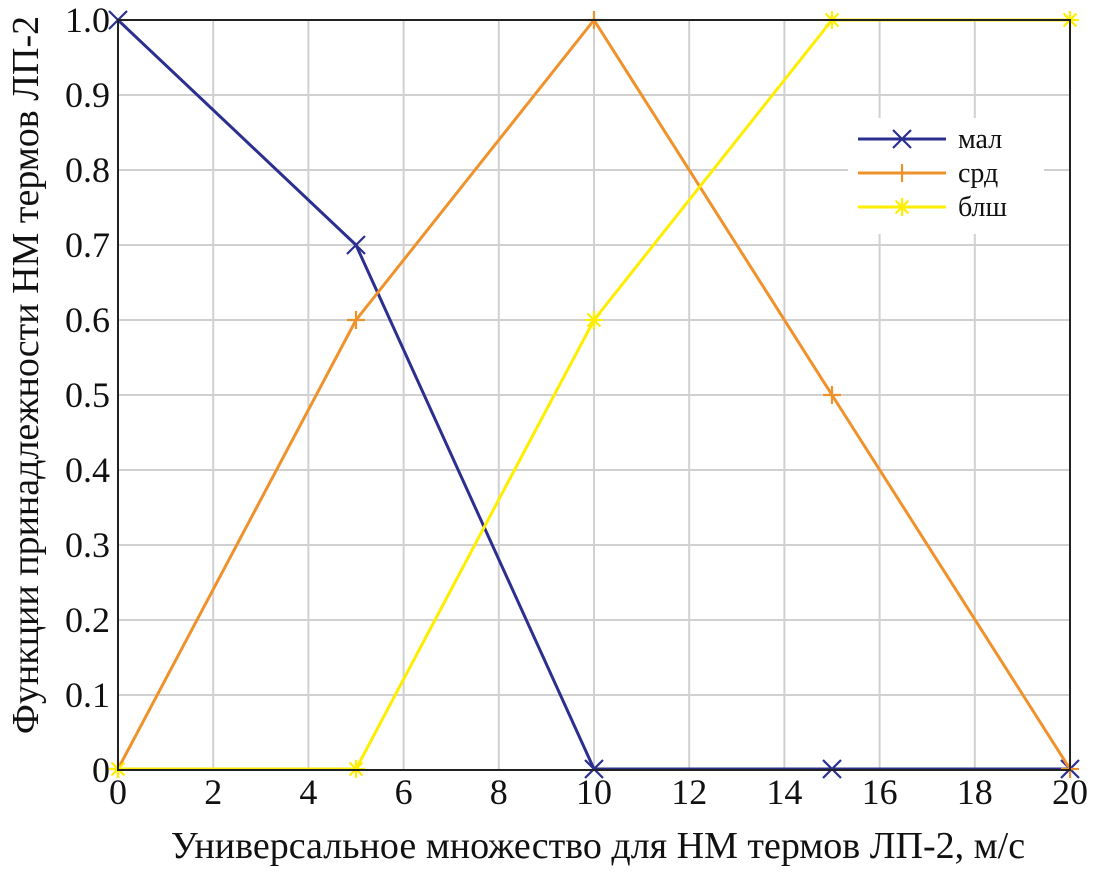 Image resolution: width=1094 pixels, height=875 pixels. Describe the element at coordinates (928, 173) in the screenshot. I see `legend-item: срд` at that location.